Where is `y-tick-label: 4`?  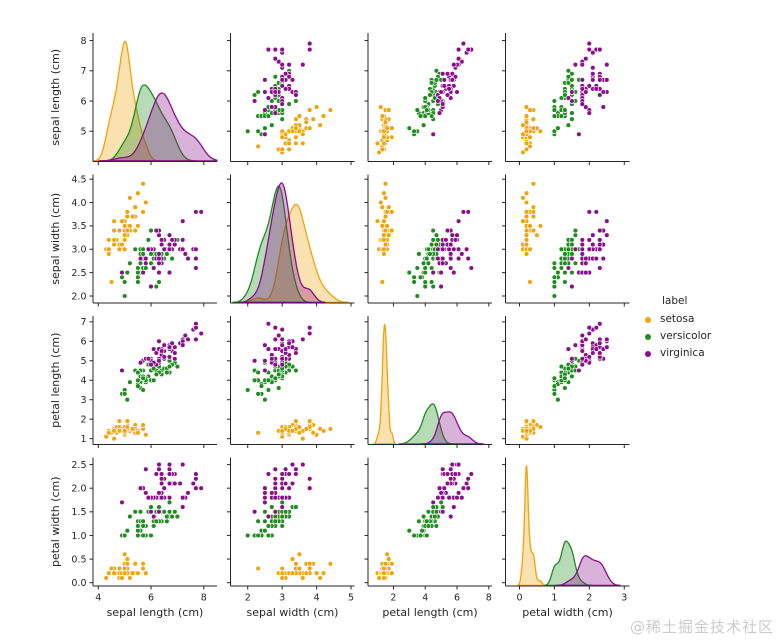 y-tick-label: 4 is located at coordinates (83, 381).